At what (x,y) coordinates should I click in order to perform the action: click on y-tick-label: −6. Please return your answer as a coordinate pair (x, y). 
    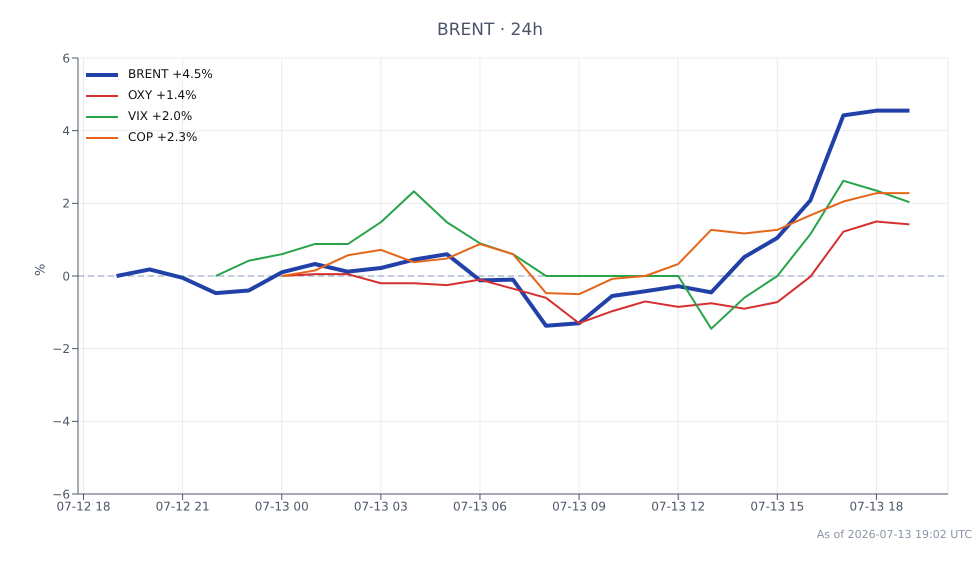
    Looking at the image, I should click on (61, 494).